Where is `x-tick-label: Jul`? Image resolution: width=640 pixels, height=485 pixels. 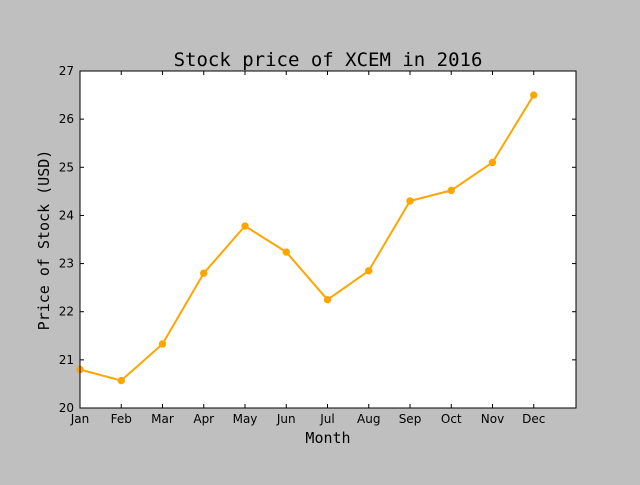
x-tick-label: Jul is located at coordinates (326, 419).